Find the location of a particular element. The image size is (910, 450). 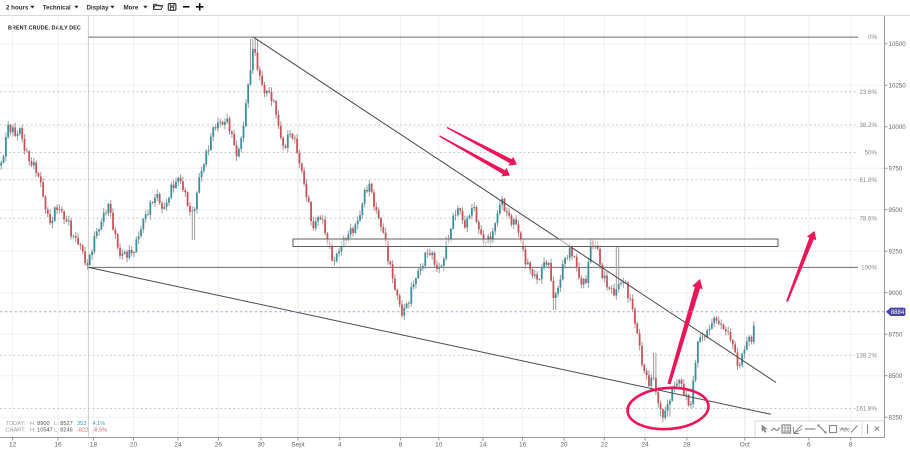

svg-text: H: 8900 is located at coordinates (40, 424).